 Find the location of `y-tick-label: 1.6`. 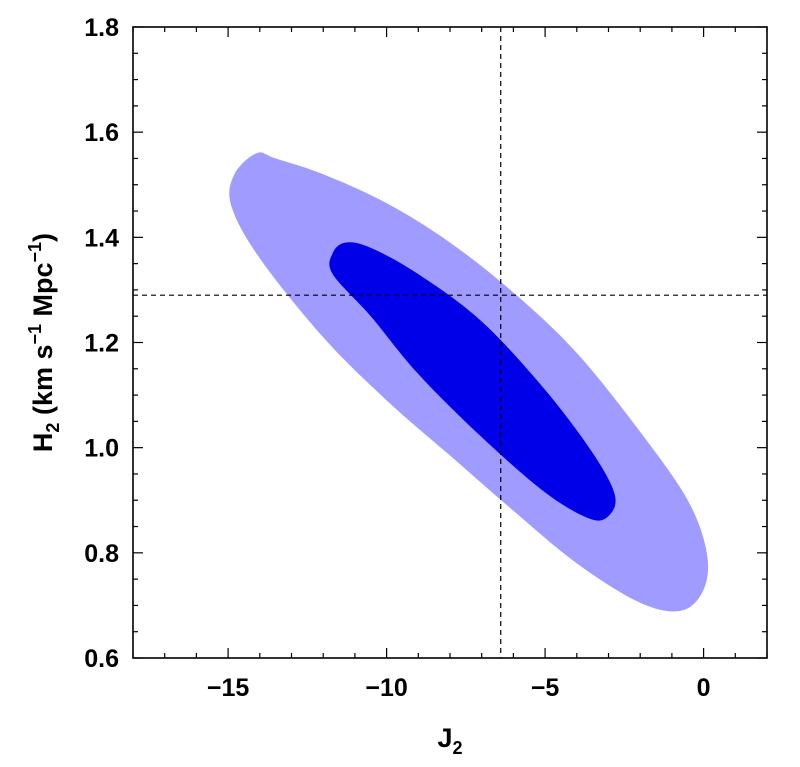

y-tick-label: 1.6 is located at coordinates (101, 133).